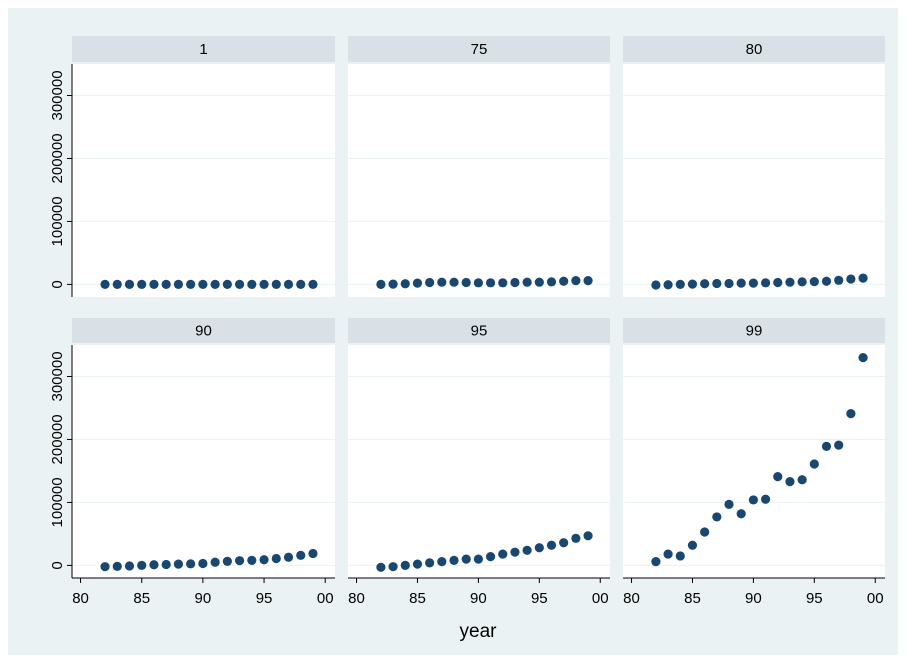  What do you see at coordinates (479, 631) in the screenshot?
I see `x-axis-label: year` at bounding box center [479, 631].